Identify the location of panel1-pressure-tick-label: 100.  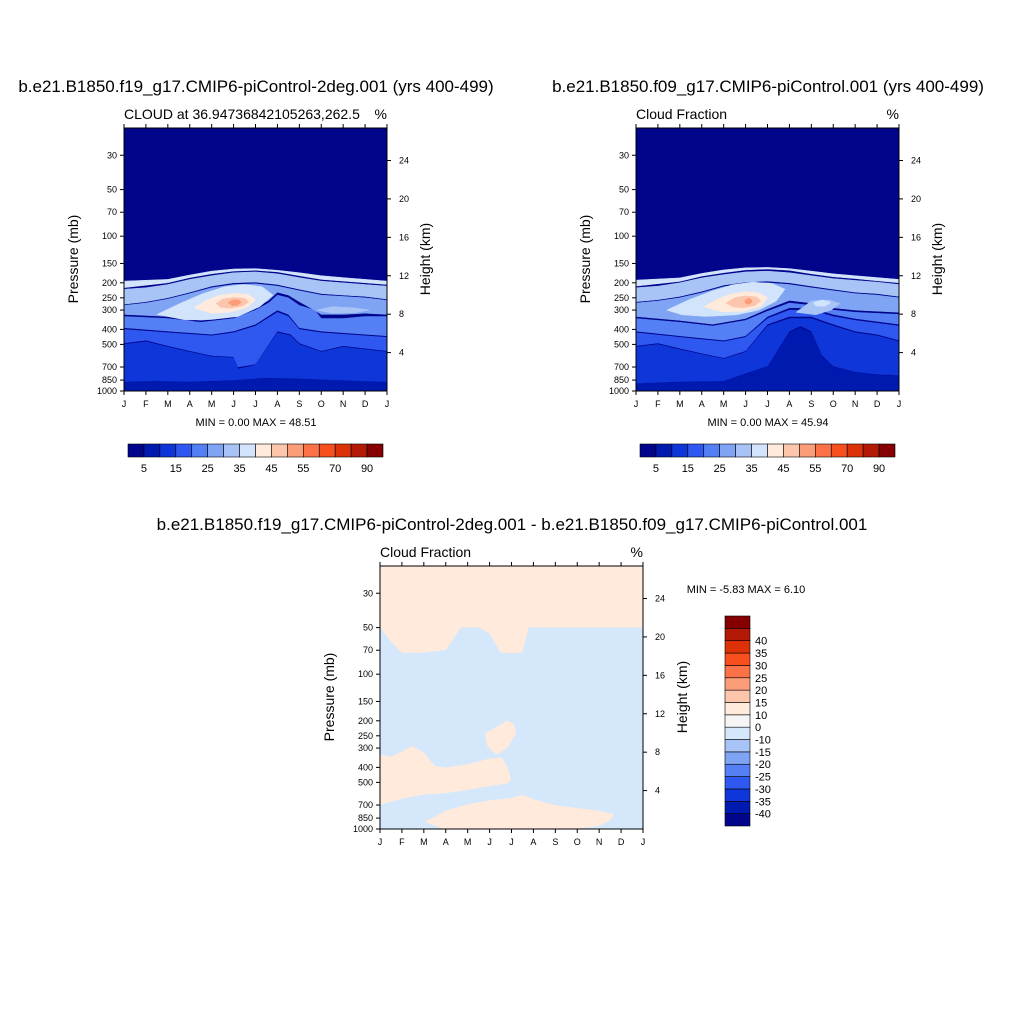
(109, 236).